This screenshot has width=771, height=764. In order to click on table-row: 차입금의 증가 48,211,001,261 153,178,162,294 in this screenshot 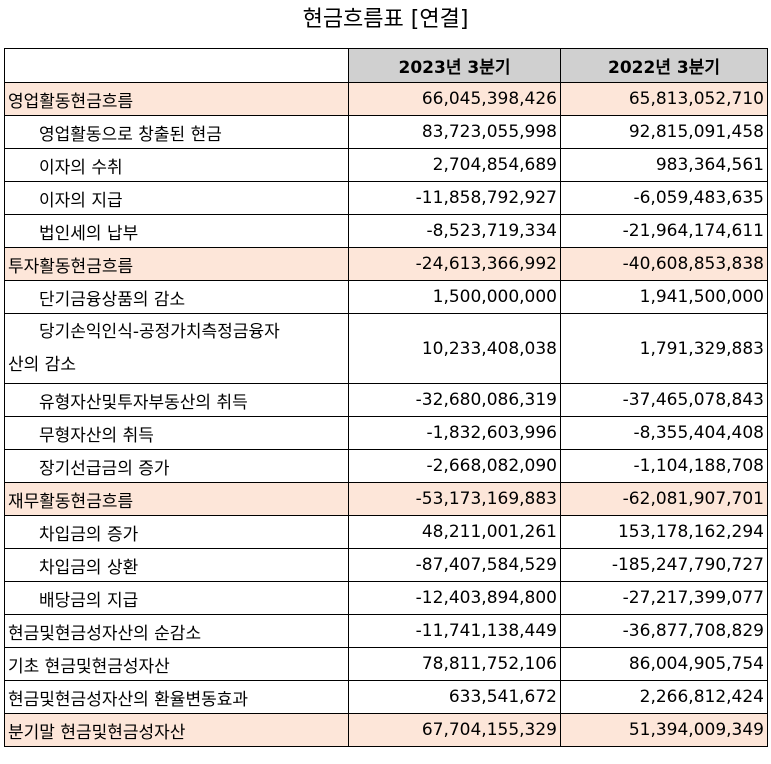, I will do `click(386, 532)`.